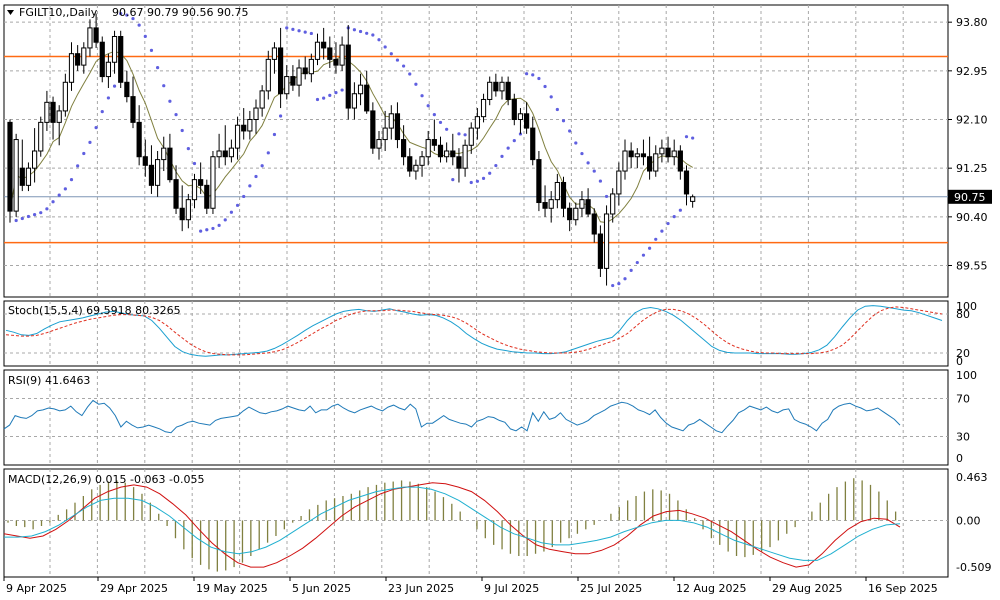  Describe the element at coordinates (476, 333) in the screenshot. I see `stoch-panel` at that location.